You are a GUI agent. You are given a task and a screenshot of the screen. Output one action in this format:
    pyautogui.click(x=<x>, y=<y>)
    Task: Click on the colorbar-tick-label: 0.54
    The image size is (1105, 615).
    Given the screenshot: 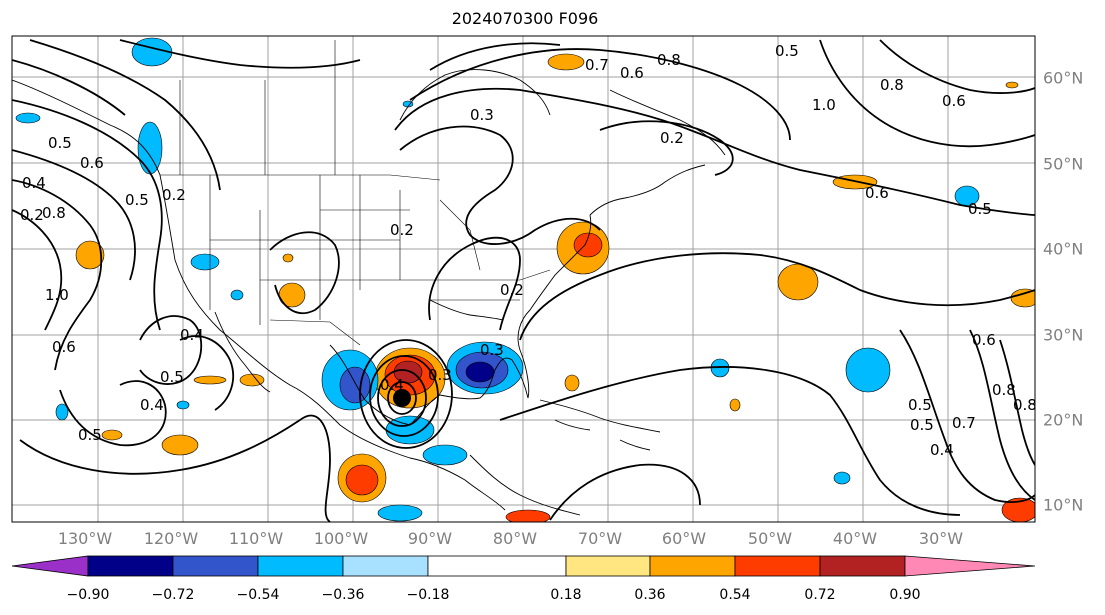 What is the action you would take?
    pyautogui.click(x=735, y=595)
    